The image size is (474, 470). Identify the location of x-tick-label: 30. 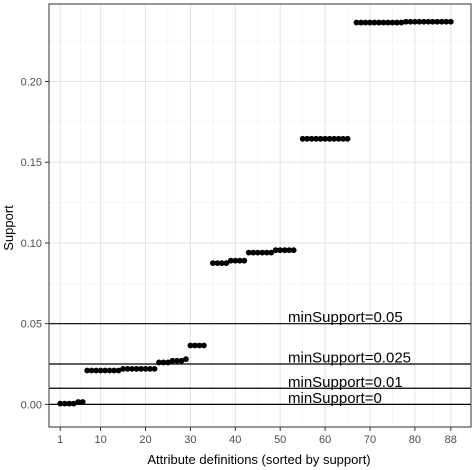
(190, 440).